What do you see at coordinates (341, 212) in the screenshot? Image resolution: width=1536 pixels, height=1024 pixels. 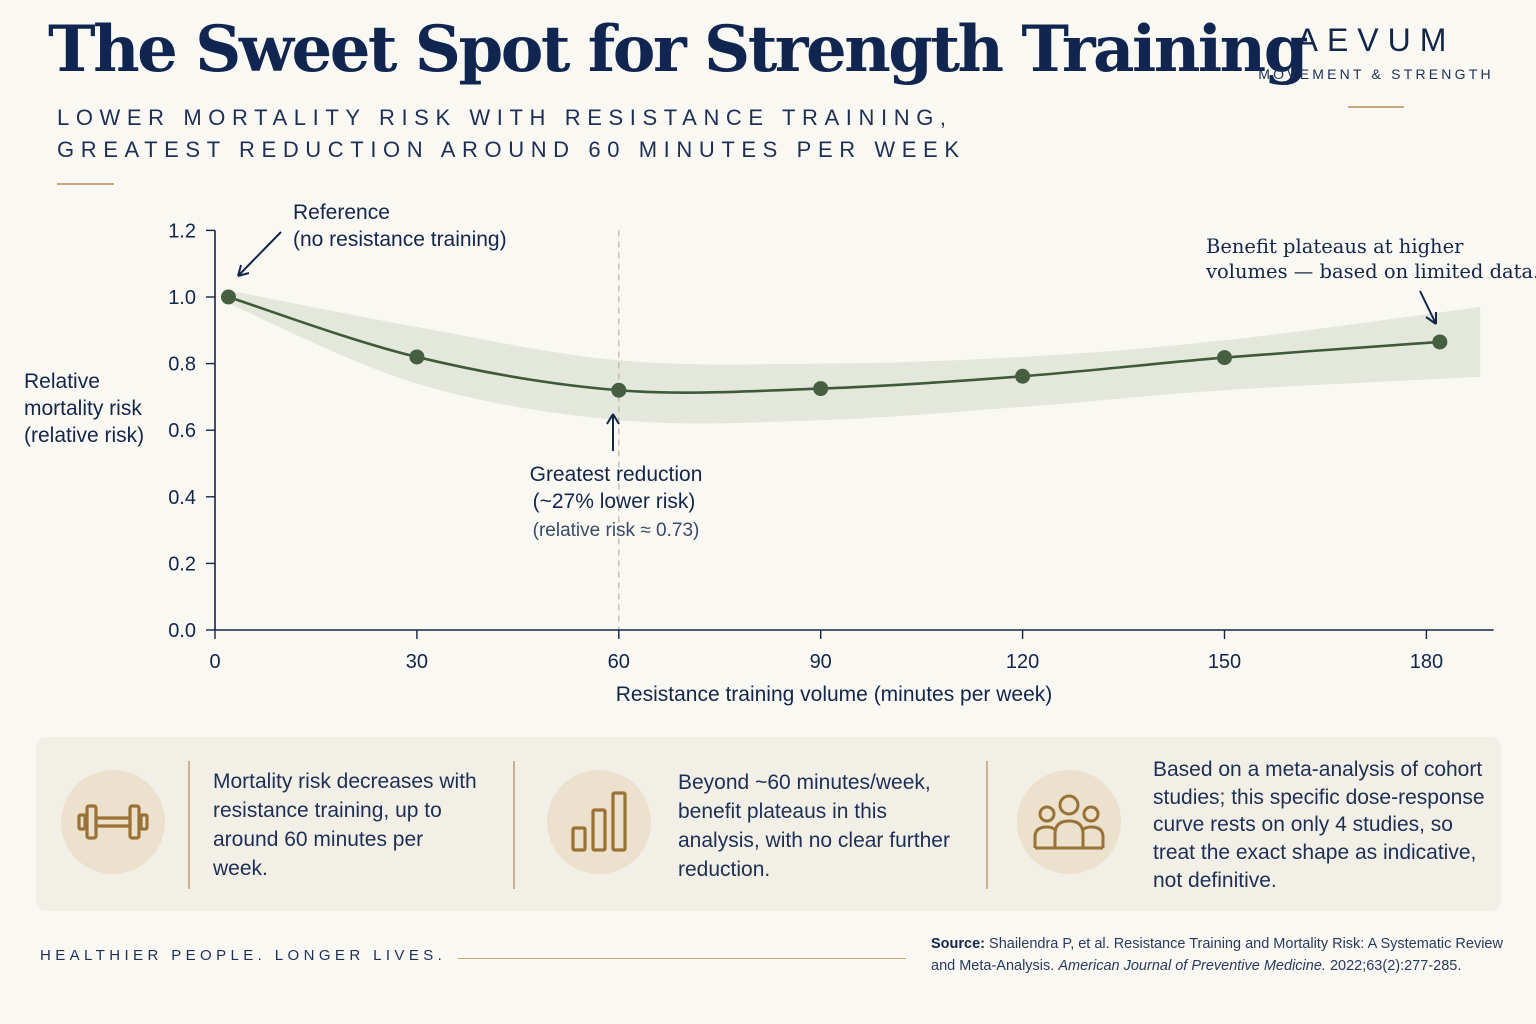 I see `reference-annotation-line-1: Reference` at bounding box center [341, 212].